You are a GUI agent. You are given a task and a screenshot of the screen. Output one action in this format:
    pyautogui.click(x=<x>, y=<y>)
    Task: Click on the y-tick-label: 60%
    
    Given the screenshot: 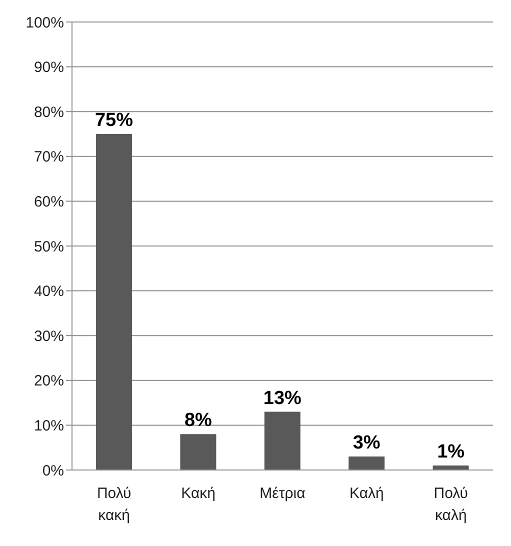 What is the action you would take?
    pyautogui.click(x=49, y=202)
    